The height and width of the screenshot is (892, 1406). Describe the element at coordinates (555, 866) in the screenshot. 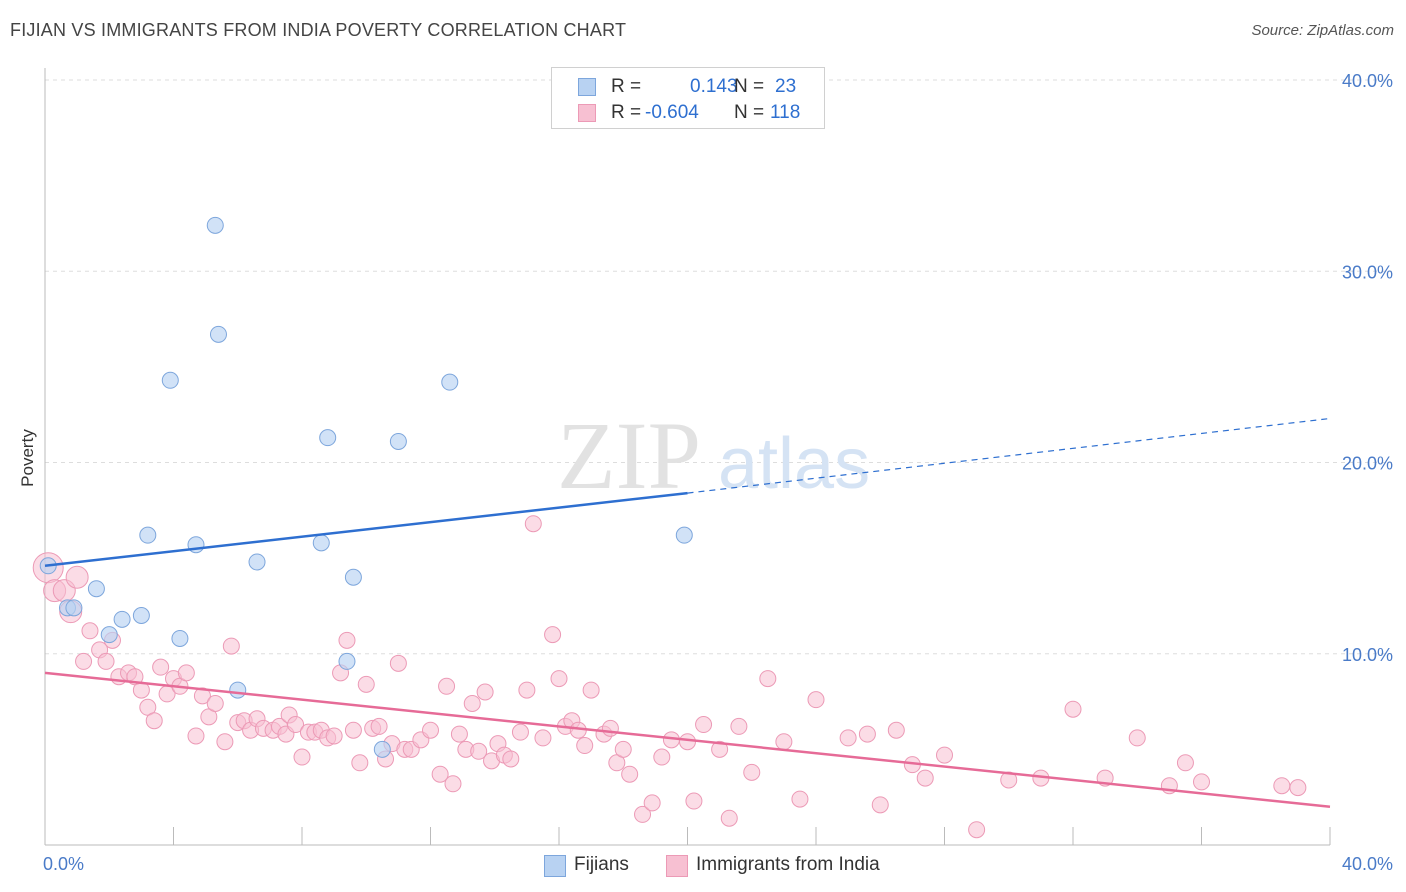

I see `fijian-swatch` at that location.